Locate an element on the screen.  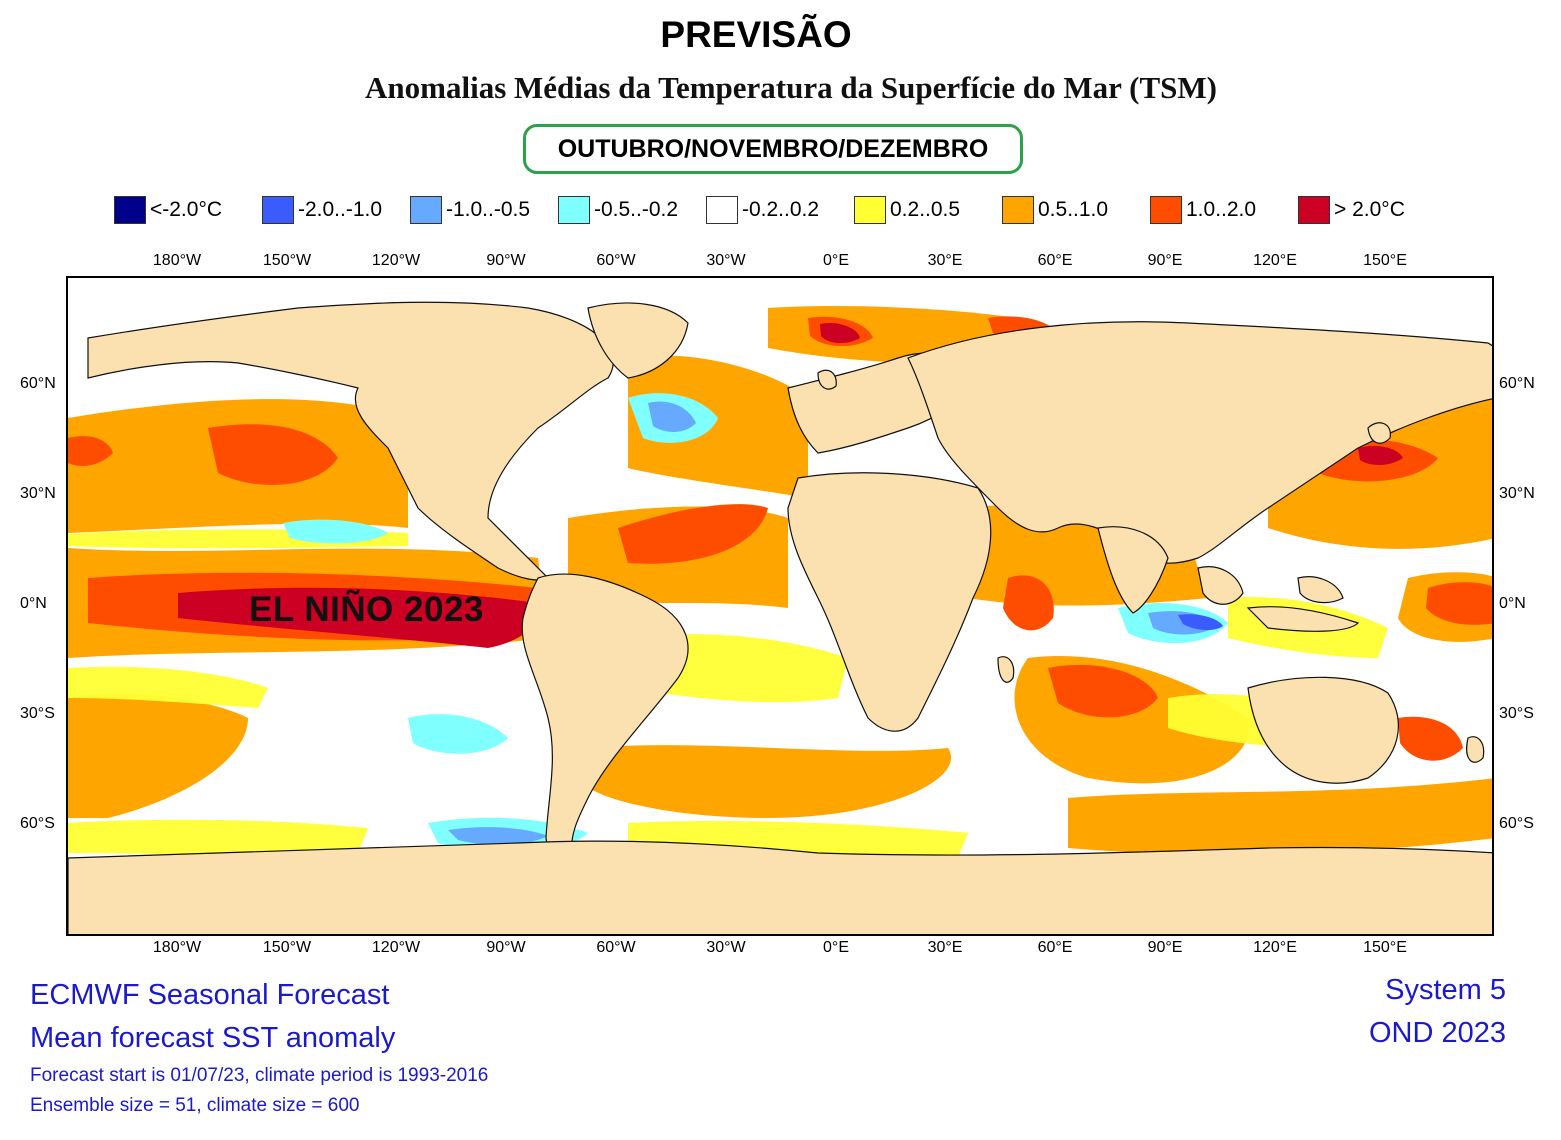
page-title: PREVISÃO is located at coordinates (756, 34).